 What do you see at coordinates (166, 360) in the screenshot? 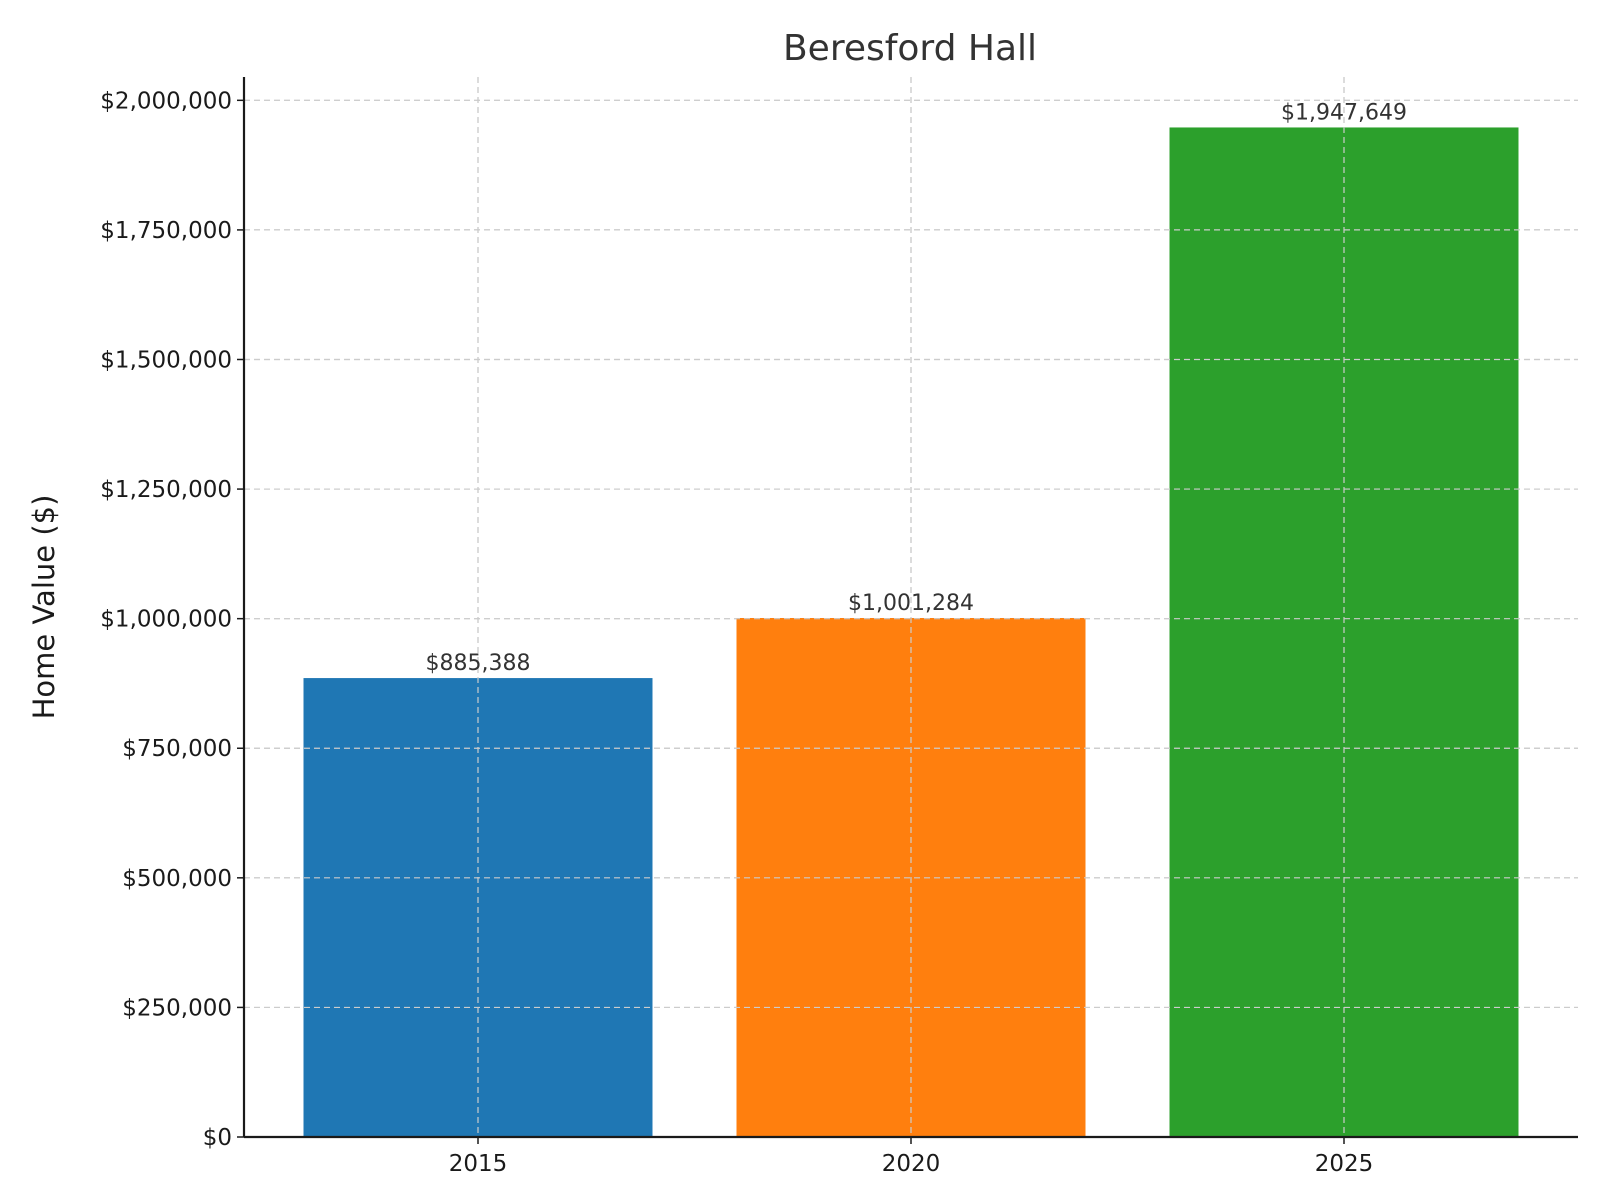
I see `y-tick-label: $1,500,000` at bounding box center [166, 360].